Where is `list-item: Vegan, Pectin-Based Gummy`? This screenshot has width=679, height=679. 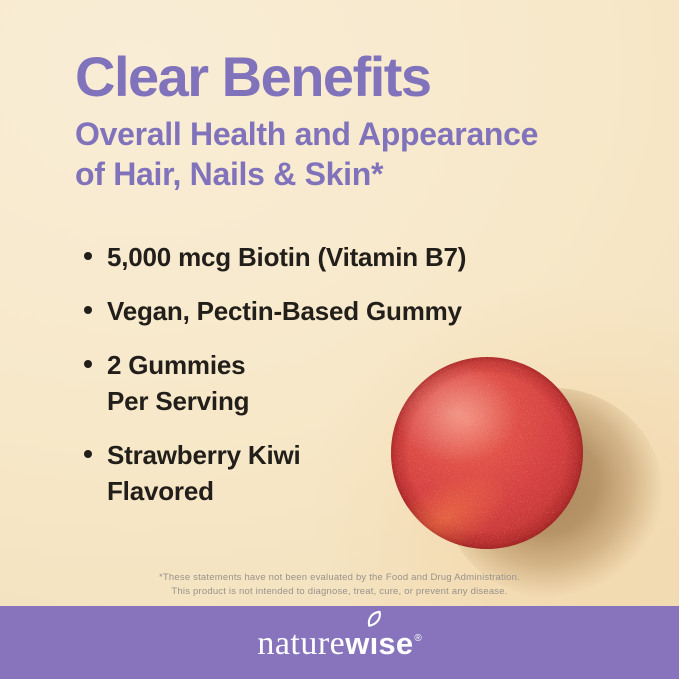
list-item: Vegan, Pectin-Based Gummy is located at coordinates (324, 311).